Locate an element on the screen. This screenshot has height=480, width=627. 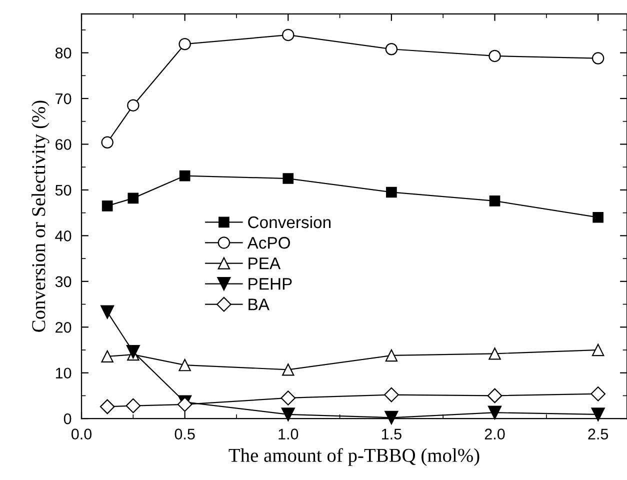
y-tick-label: 60 is located at coordinates (64, 144).